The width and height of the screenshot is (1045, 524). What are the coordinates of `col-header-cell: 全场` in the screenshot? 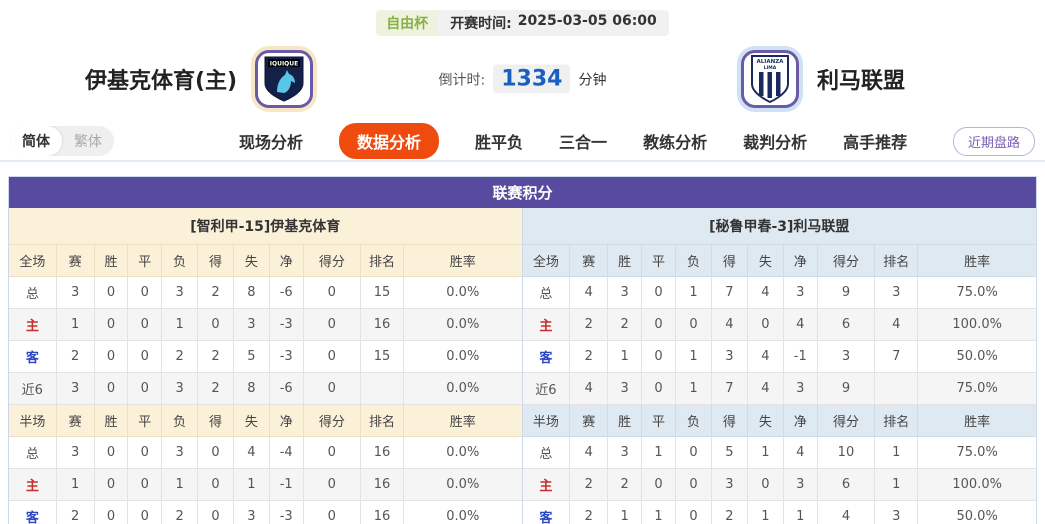 It's located at (33, 261).